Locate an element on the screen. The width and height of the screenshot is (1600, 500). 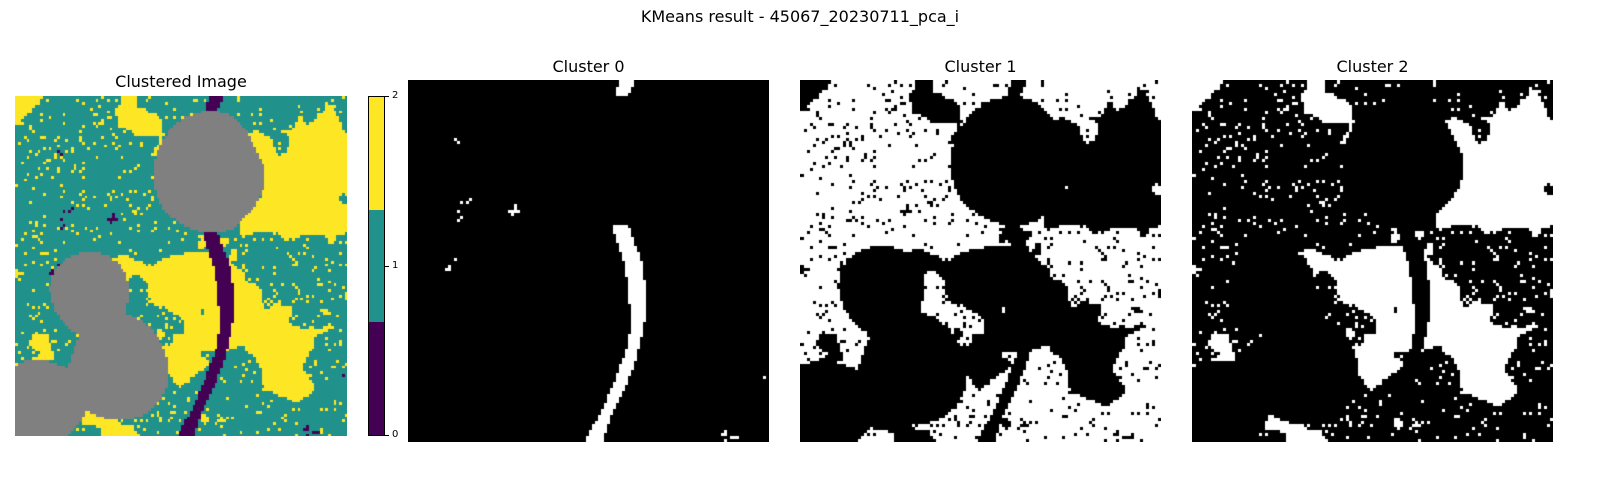
clustered-image-title: Clustered Image is located at coordinates (181, 81).